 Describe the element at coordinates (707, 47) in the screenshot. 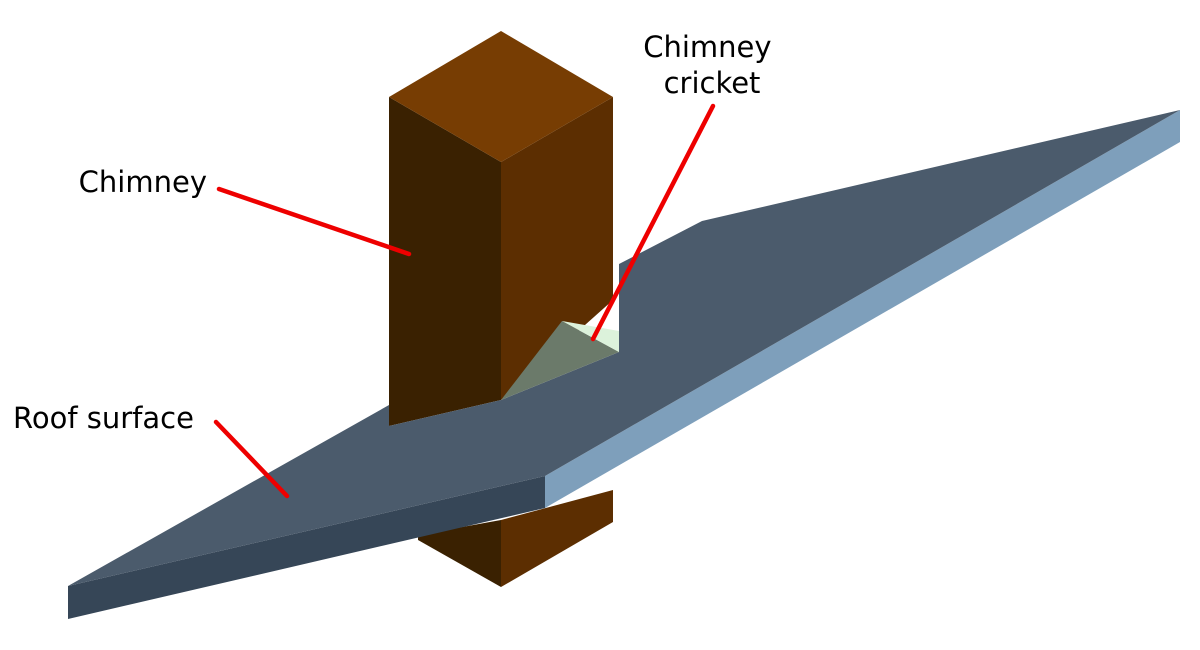

I see `chimney-cricket-label-line1: Chimney` at that location.